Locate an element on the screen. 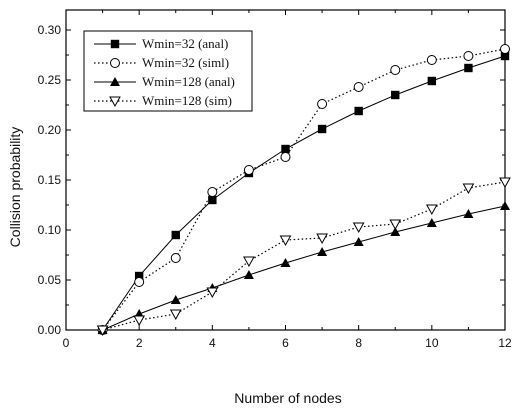 This screenshot has width=512, height=410. y-tick-label: 0.25 is located at coordinates (50, 80).